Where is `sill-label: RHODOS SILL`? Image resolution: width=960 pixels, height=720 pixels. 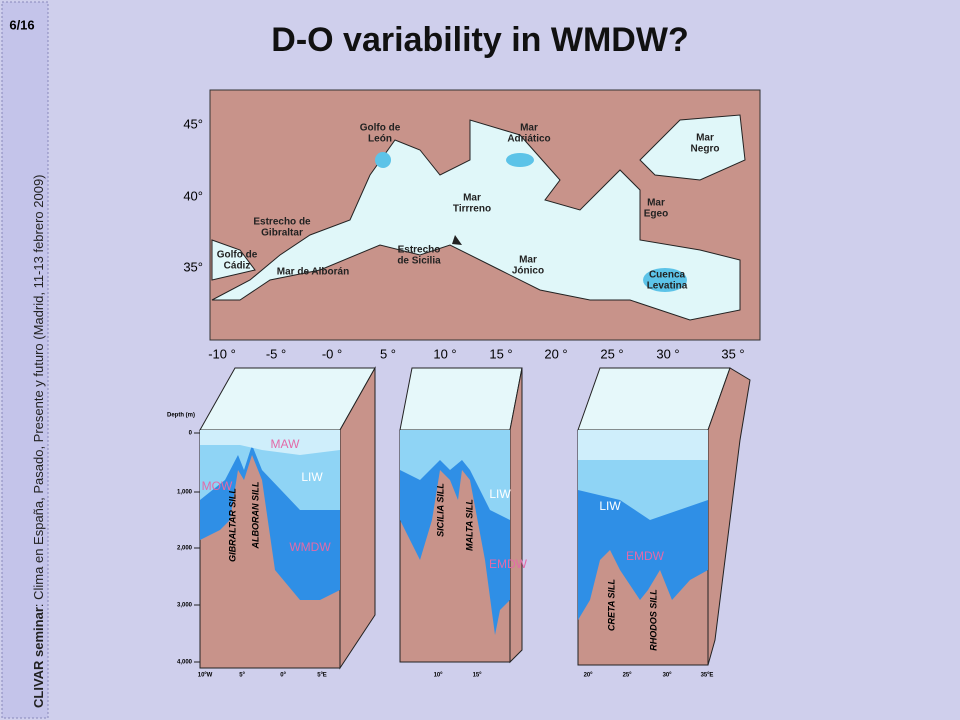 sill-label: RHODOS SILL is located at coordinates (653, 620).